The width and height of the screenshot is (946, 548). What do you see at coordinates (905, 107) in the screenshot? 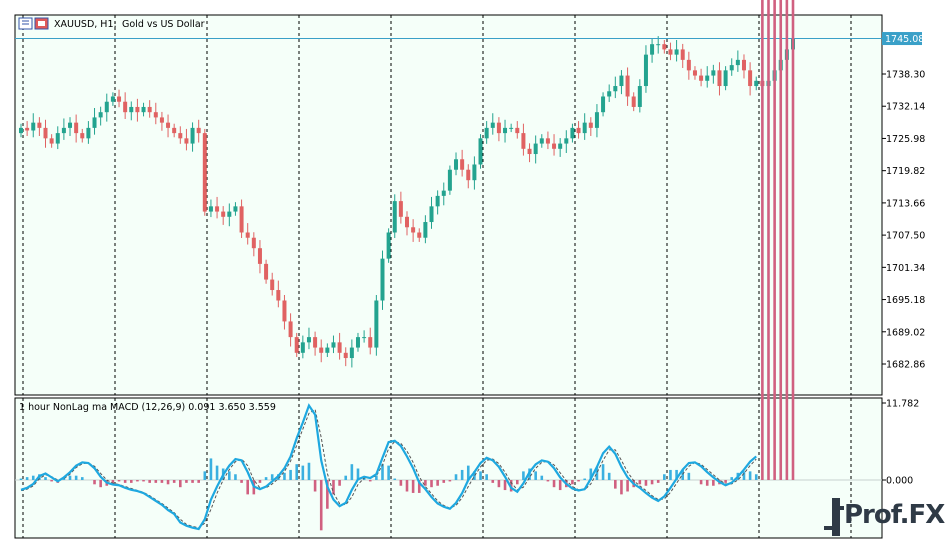
I see `price-tick-label: 1732.14` at bounding box center [905, 107].